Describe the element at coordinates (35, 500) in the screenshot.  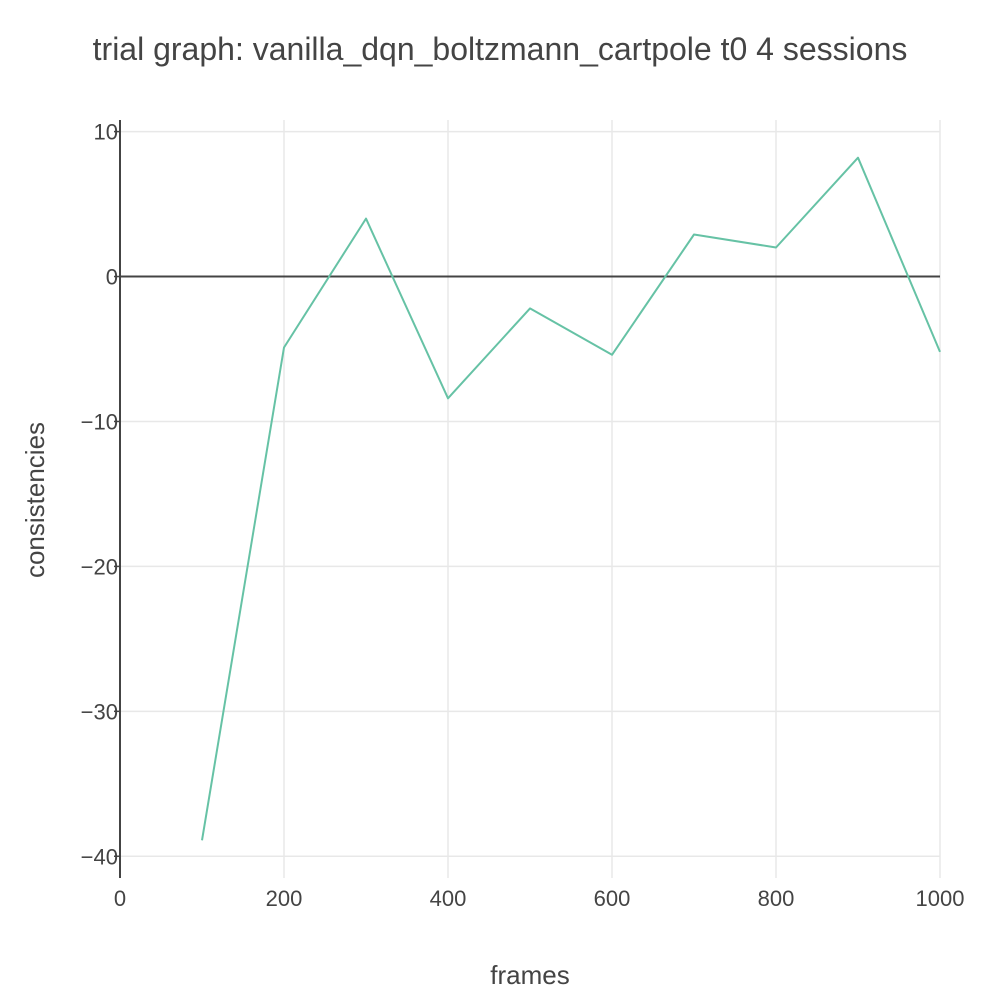
I see `y-axis-title: consistencies` at that location.